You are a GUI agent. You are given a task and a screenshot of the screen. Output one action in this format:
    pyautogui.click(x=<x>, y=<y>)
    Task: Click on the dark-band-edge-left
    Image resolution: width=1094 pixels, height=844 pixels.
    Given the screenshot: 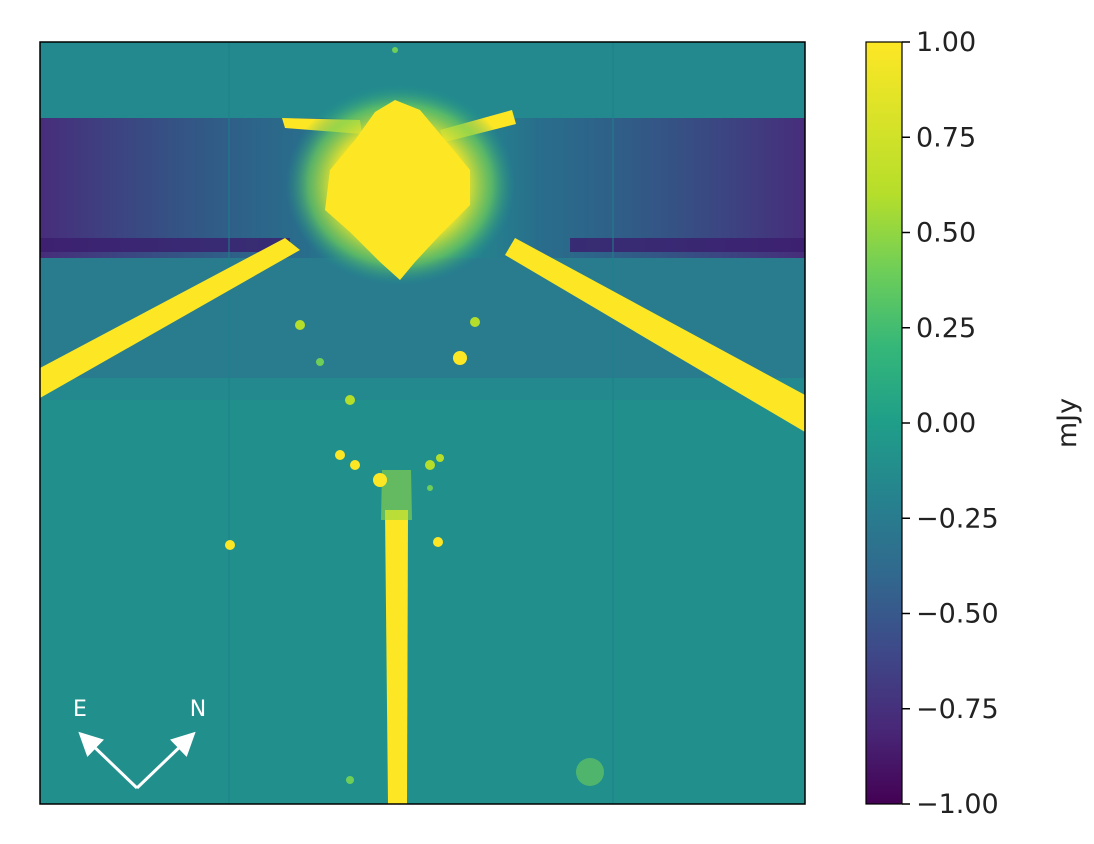 What is the action you would take?
    pyautogui.click(x=165, y=245)
    